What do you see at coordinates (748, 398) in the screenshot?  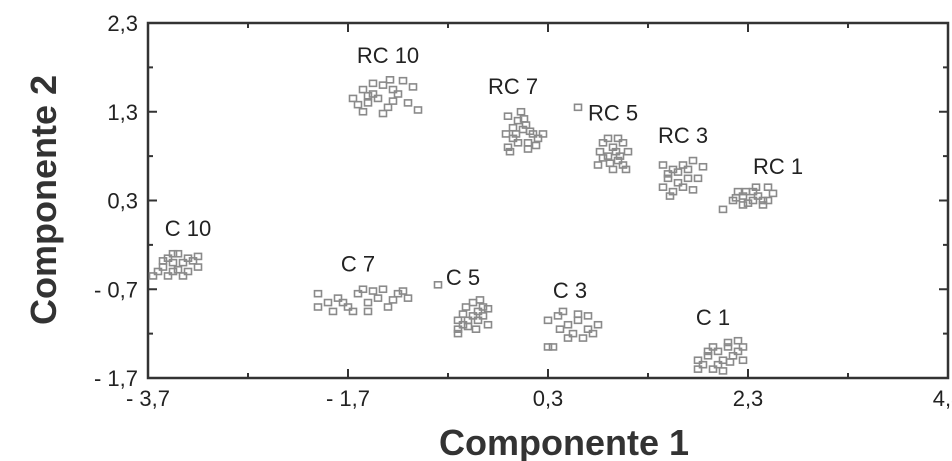 I see `x-tick-label: 2,3` at bounding box center [748, 398].